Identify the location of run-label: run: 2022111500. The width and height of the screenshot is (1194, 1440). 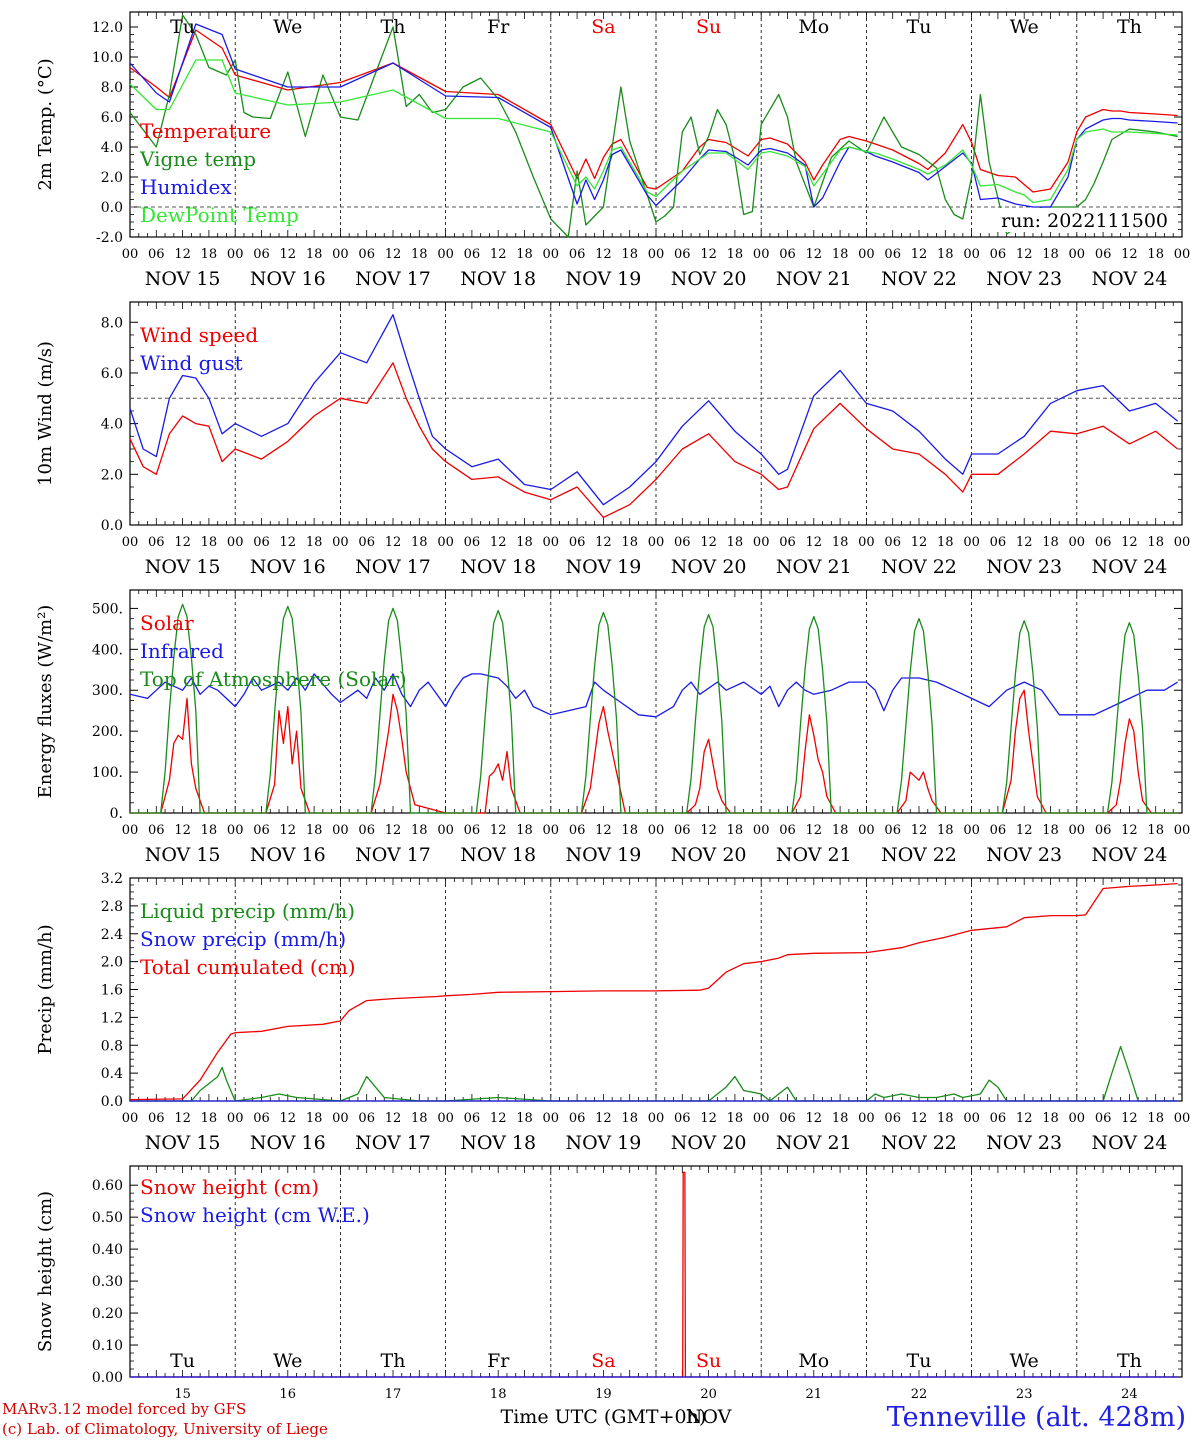
(1084, 221).